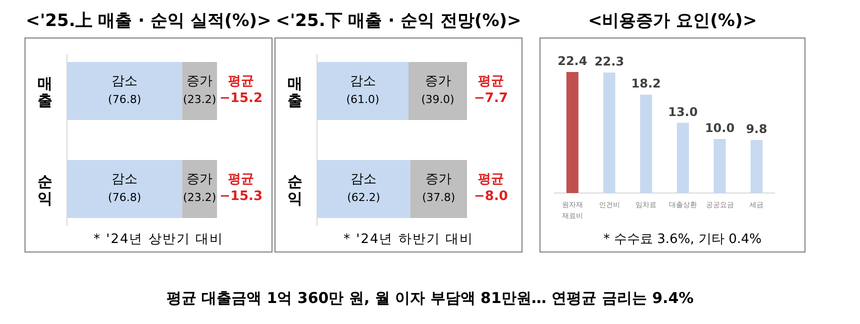  Describe the element at coordinates (757, 129) in the screenshot. I see `data-label: 9.8` at that location.